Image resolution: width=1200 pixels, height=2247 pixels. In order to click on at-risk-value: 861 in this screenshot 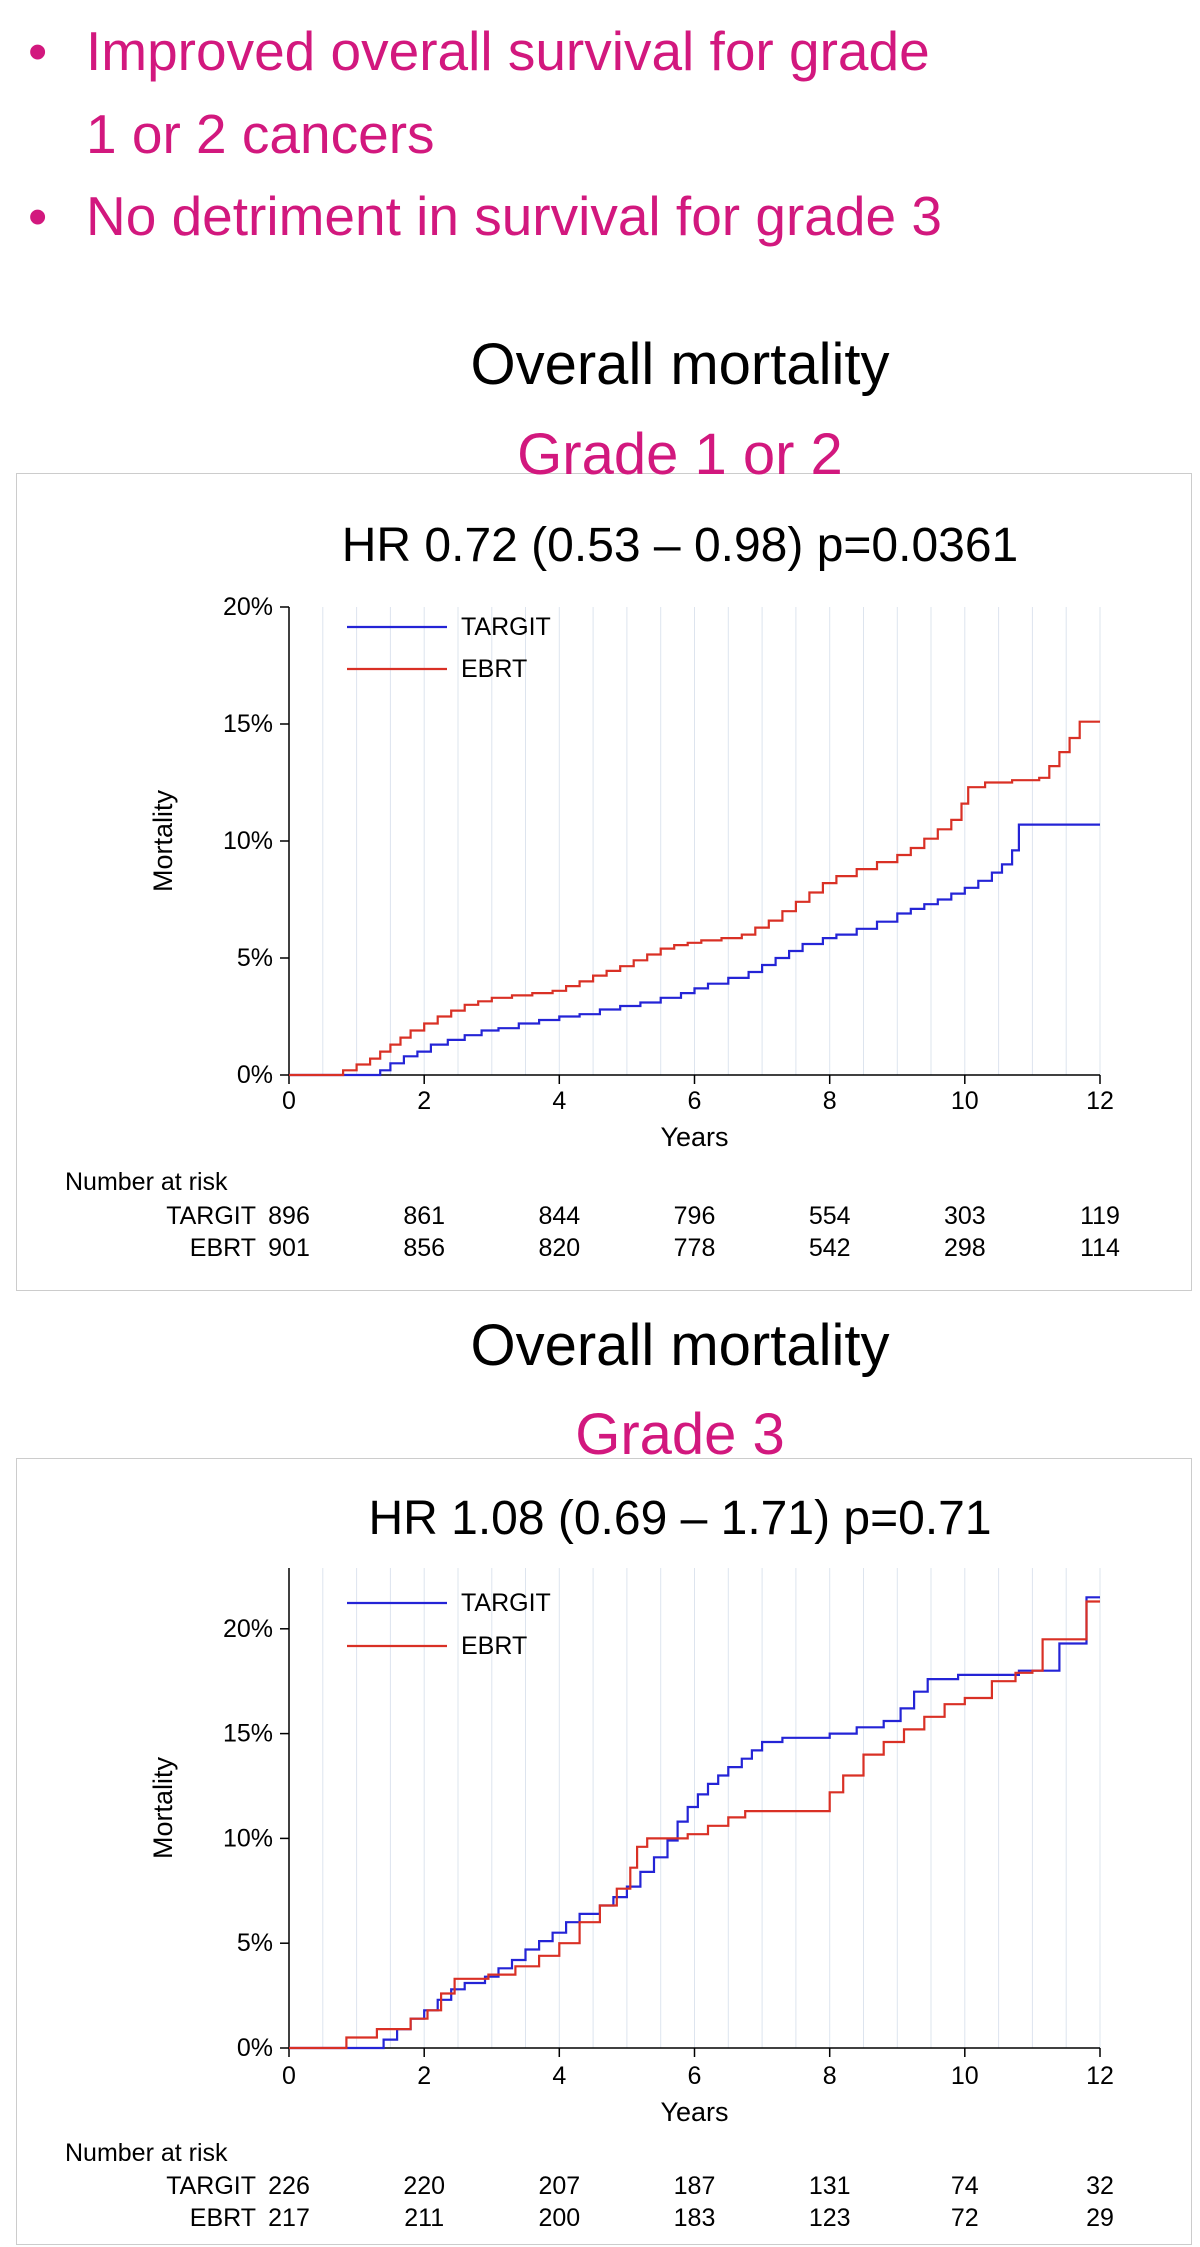, I will do `click(424, 1216)`.